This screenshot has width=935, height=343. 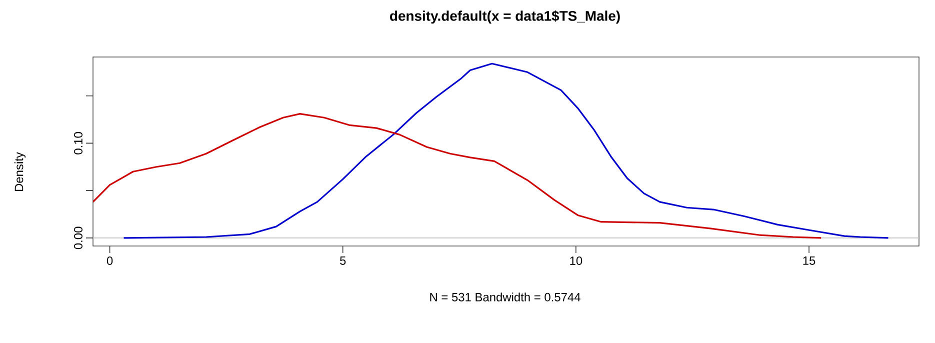 I want to click on y-axis-title: Density, so click(x=20, y=171).